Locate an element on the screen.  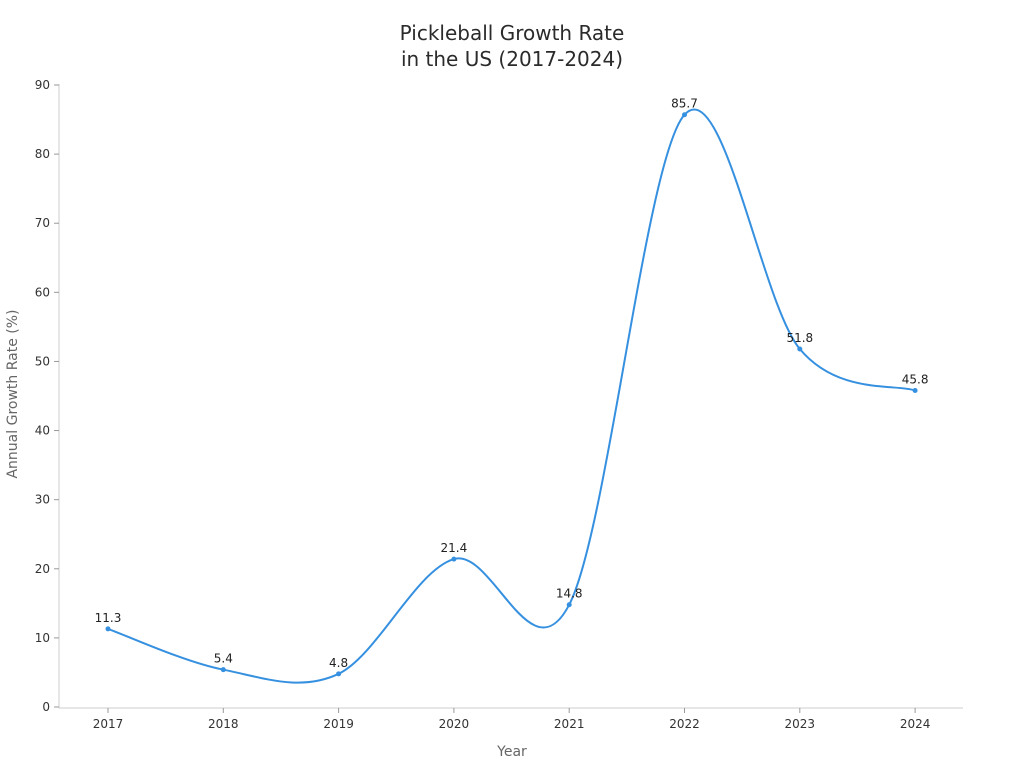
y-tick-label: 20 is located at coordinates (42, 569).